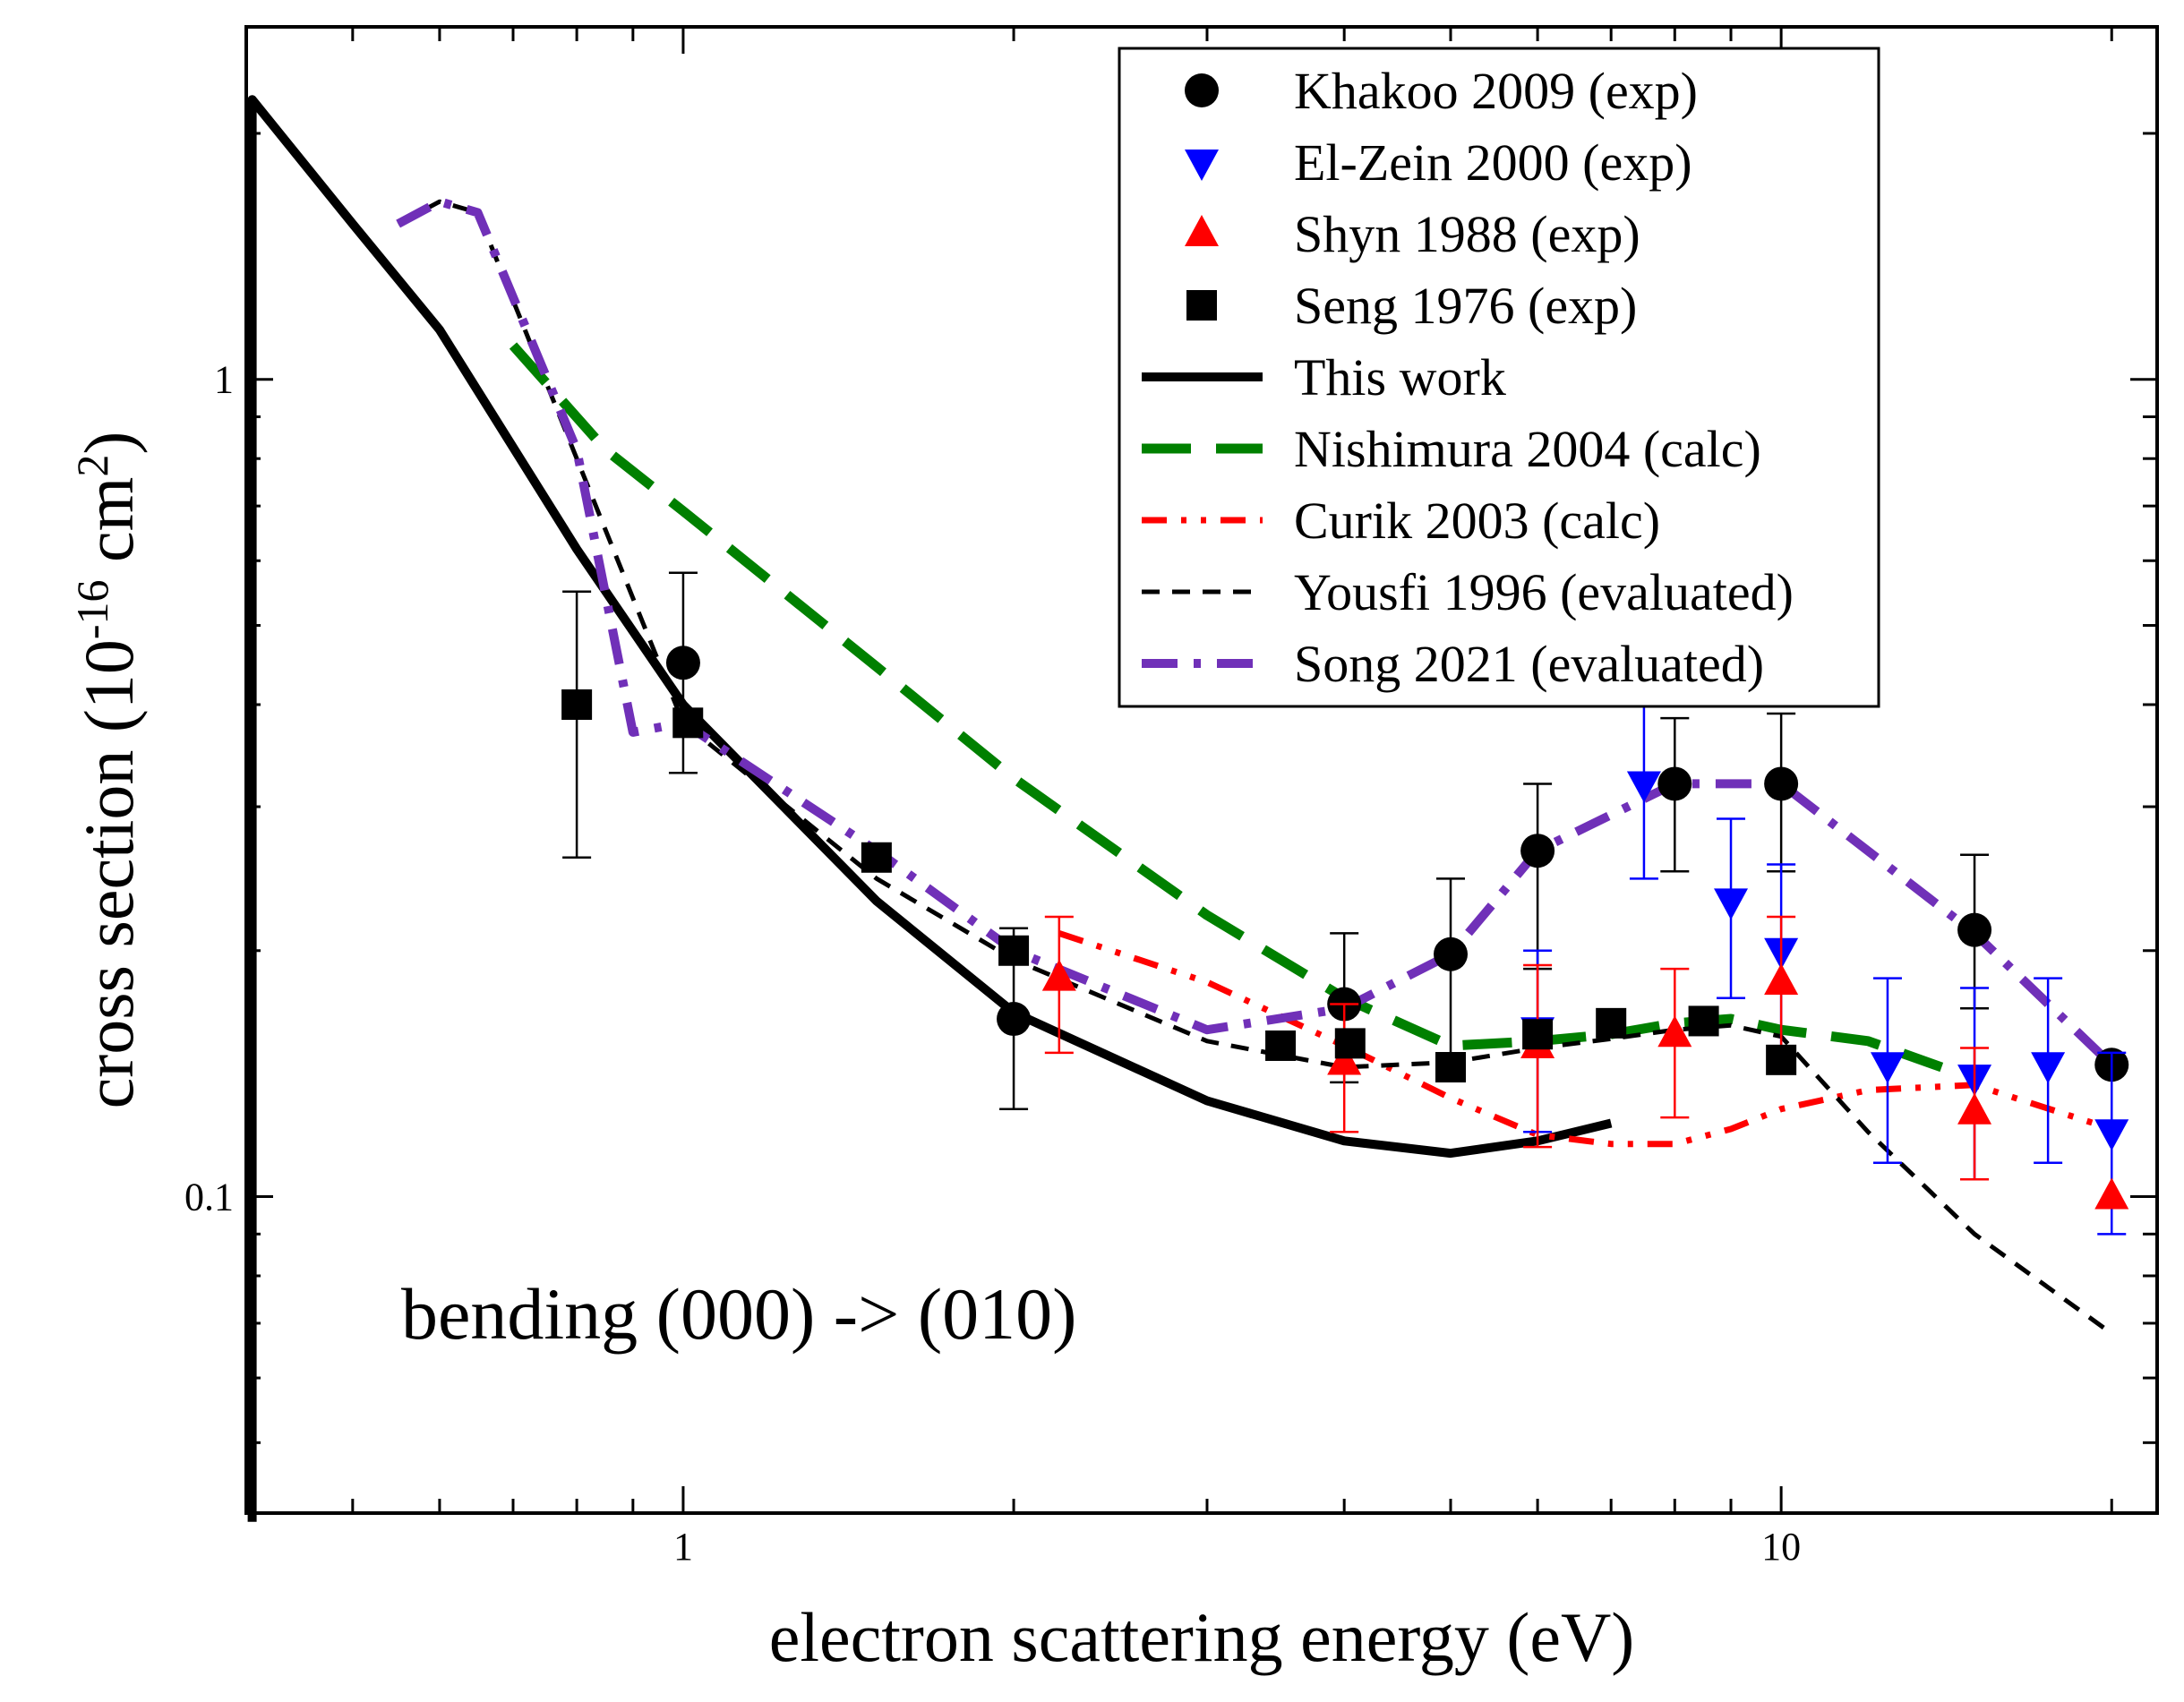 The height and width of the screenshot is (1702, 2184). What do you see at coordinates (1202, 230) in the screenshot?
I see `legend-sample-shyn-1988-exp` at bounding box center [1202, 230].